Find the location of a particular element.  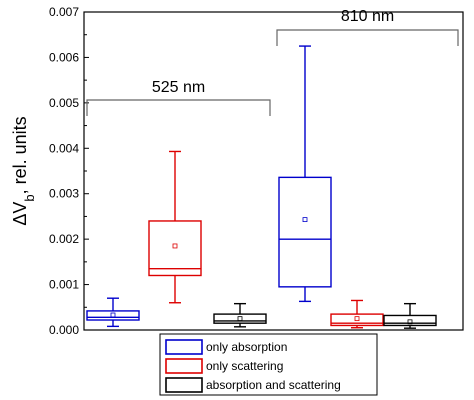

legend-item-2: only scattering is located at coordinates (224, 366).